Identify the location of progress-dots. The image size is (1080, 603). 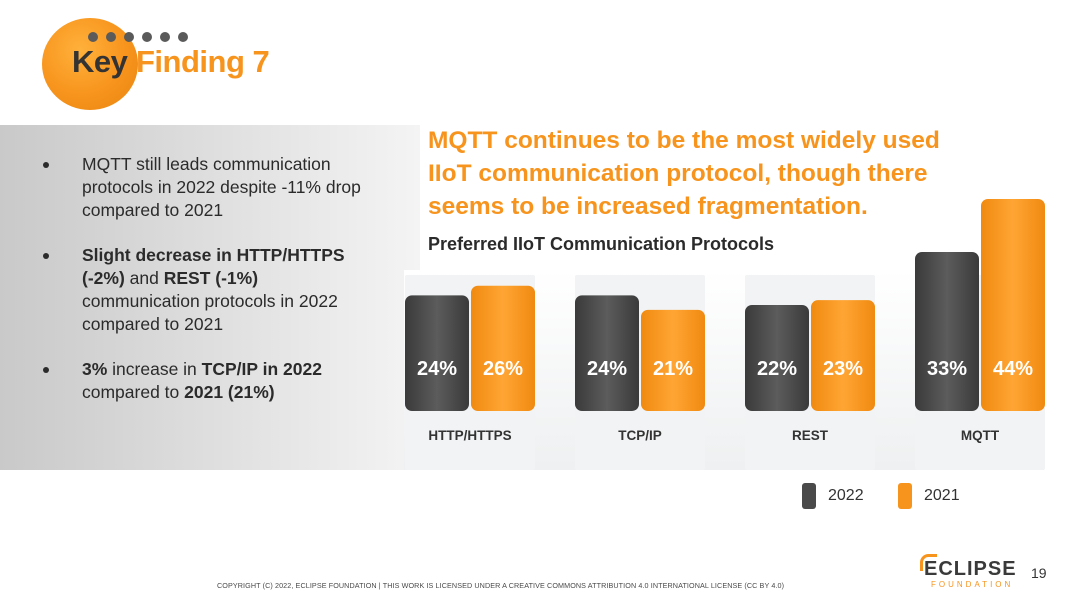
(138, 37).